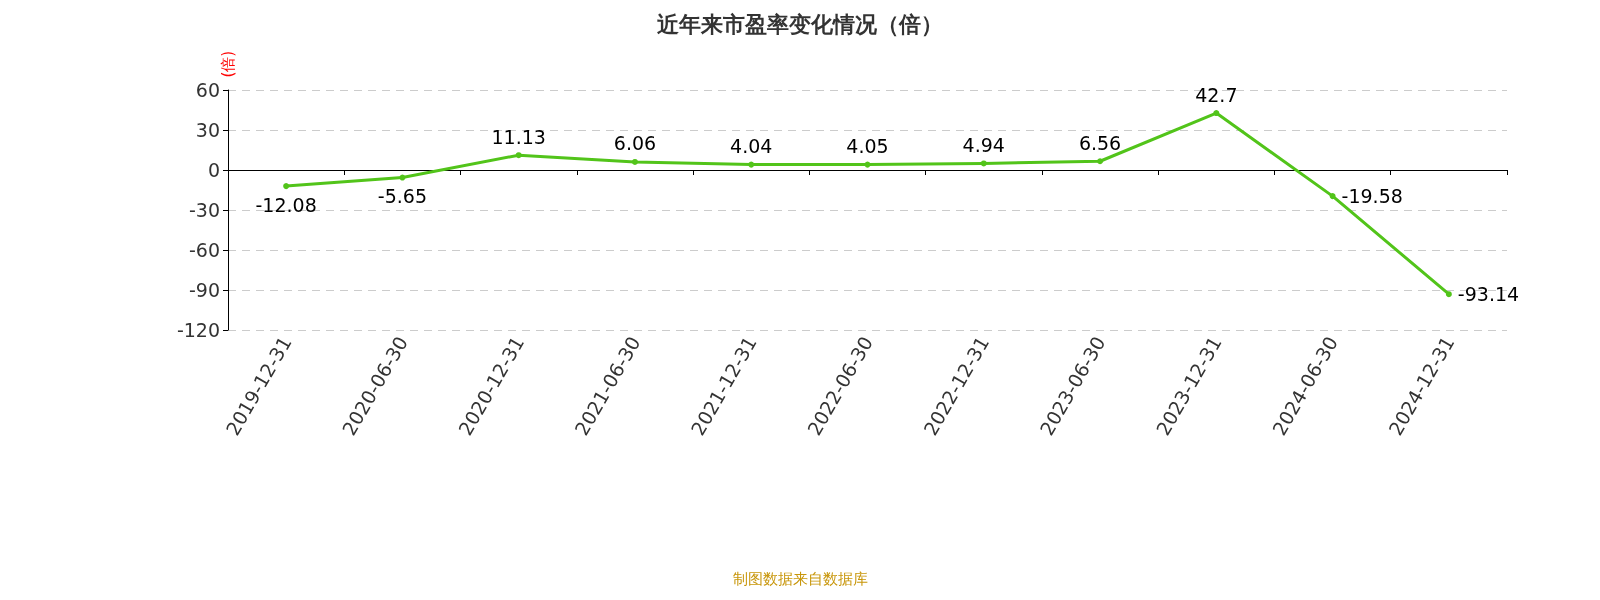 This screenshot has height=600, width=1600. What do you see at coordinates (1216, 94) in the screenshot?
I see `data-label: 42.7` at bounding box center [1216, 94].